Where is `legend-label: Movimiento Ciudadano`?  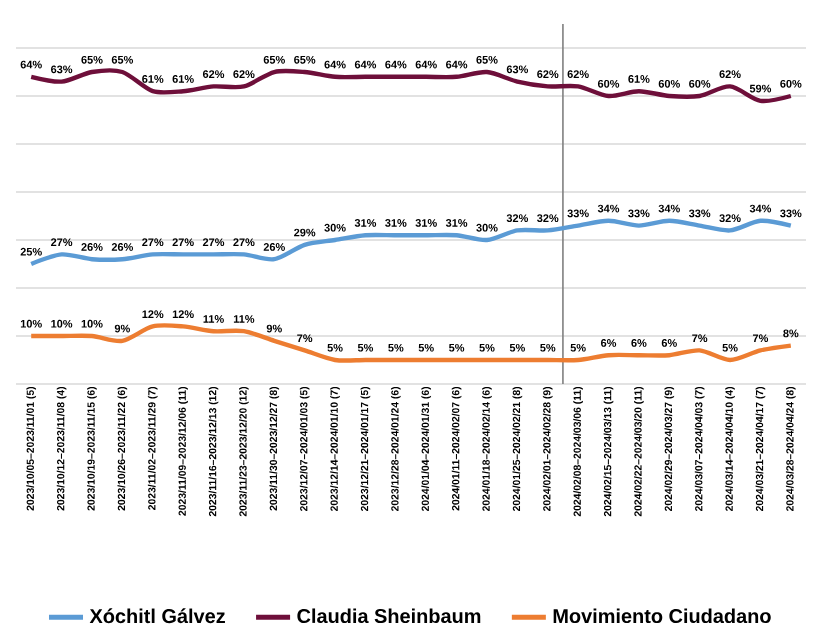 legend-label: Movimiento Ciudadano is located at coordinates (662, 616).